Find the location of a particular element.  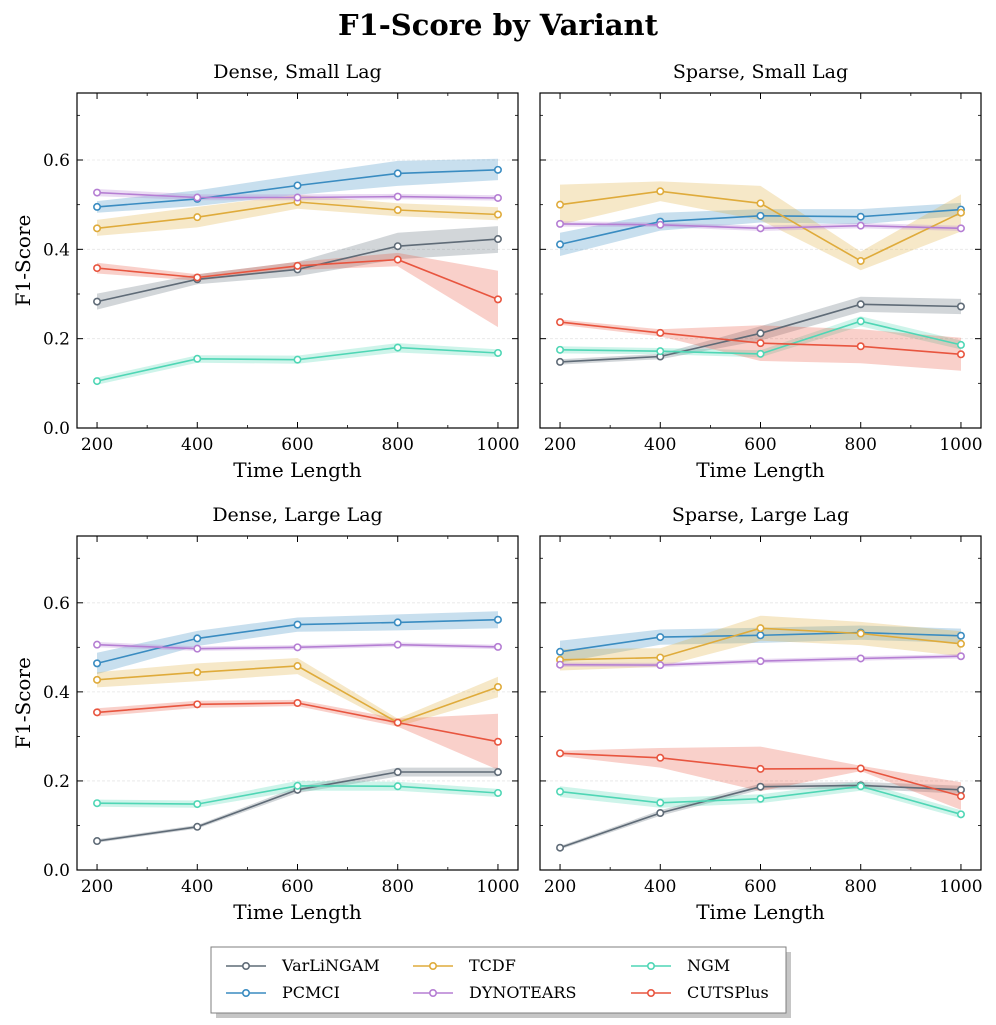

panel-3-band-pcmci is located at coordinates (297, 643).